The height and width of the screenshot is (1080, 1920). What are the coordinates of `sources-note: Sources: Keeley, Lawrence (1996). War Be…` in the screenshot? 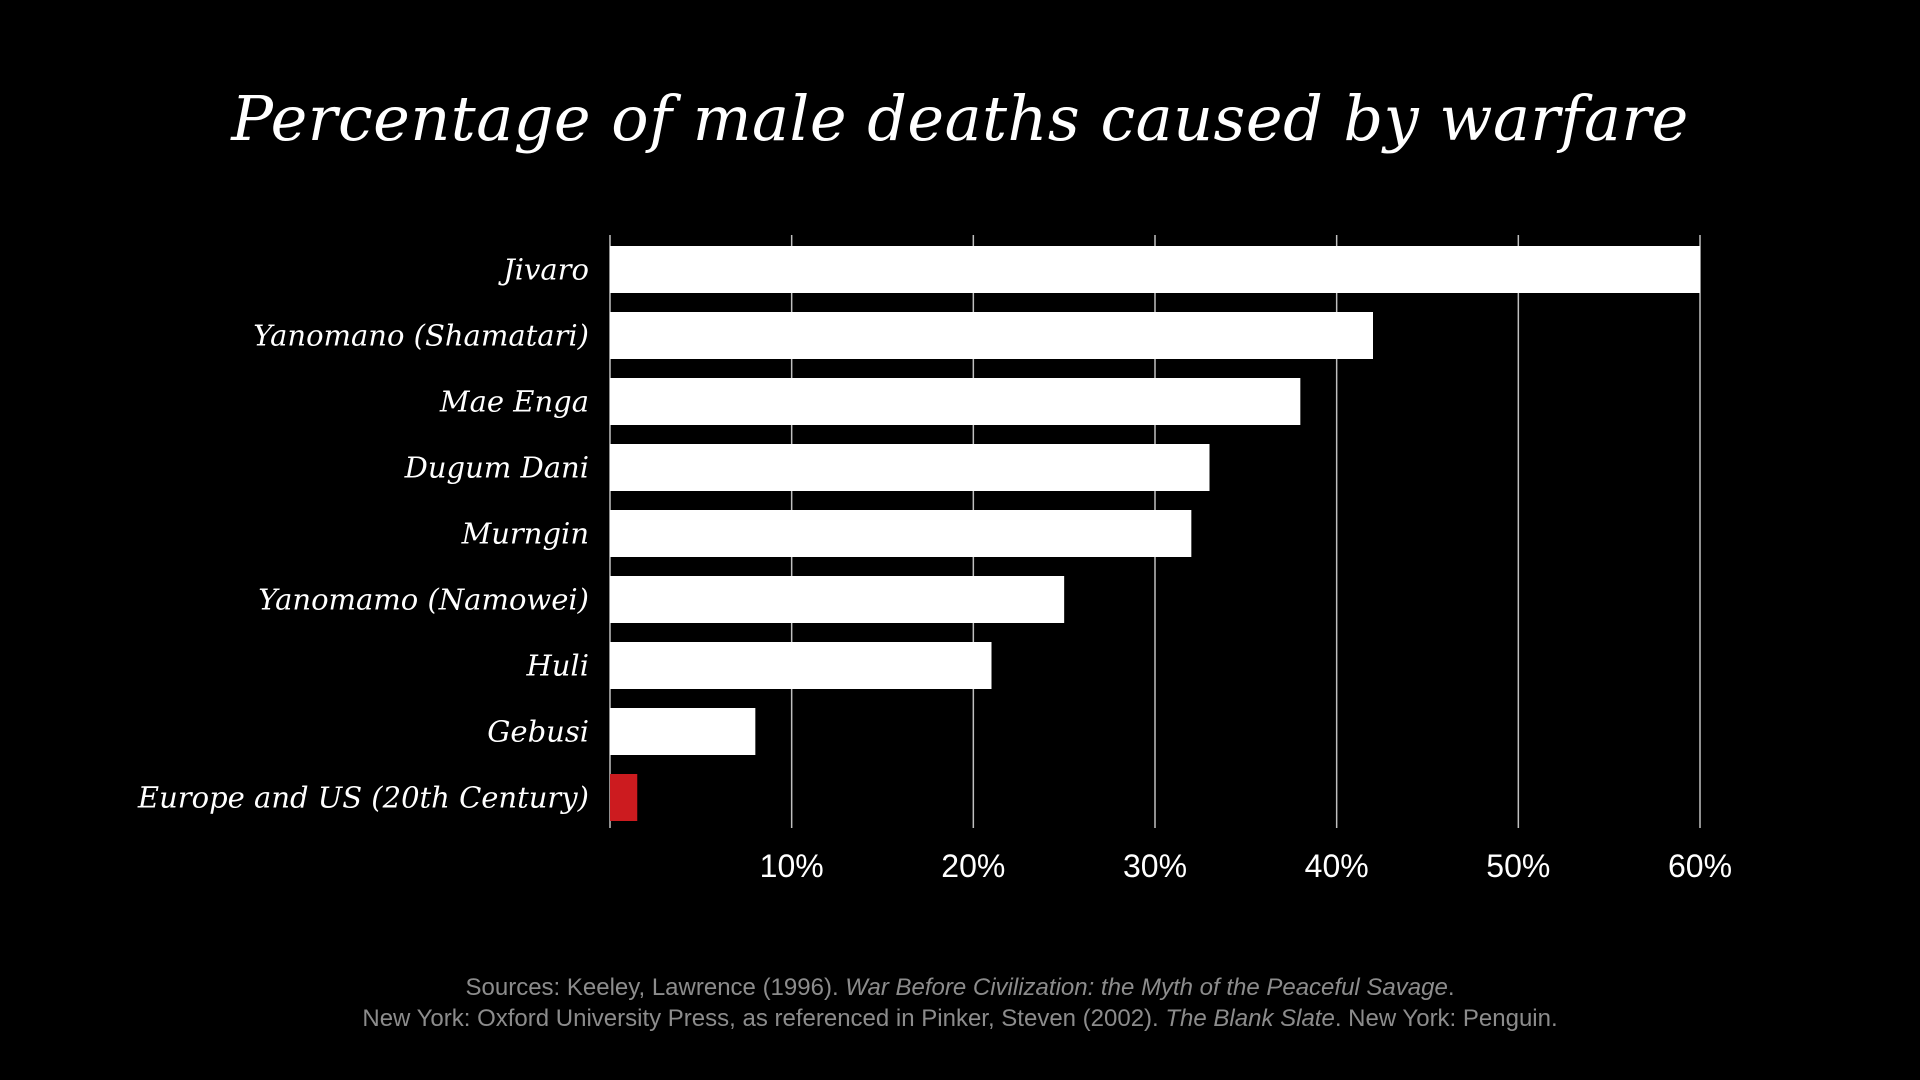 It's located at (960, 1003).